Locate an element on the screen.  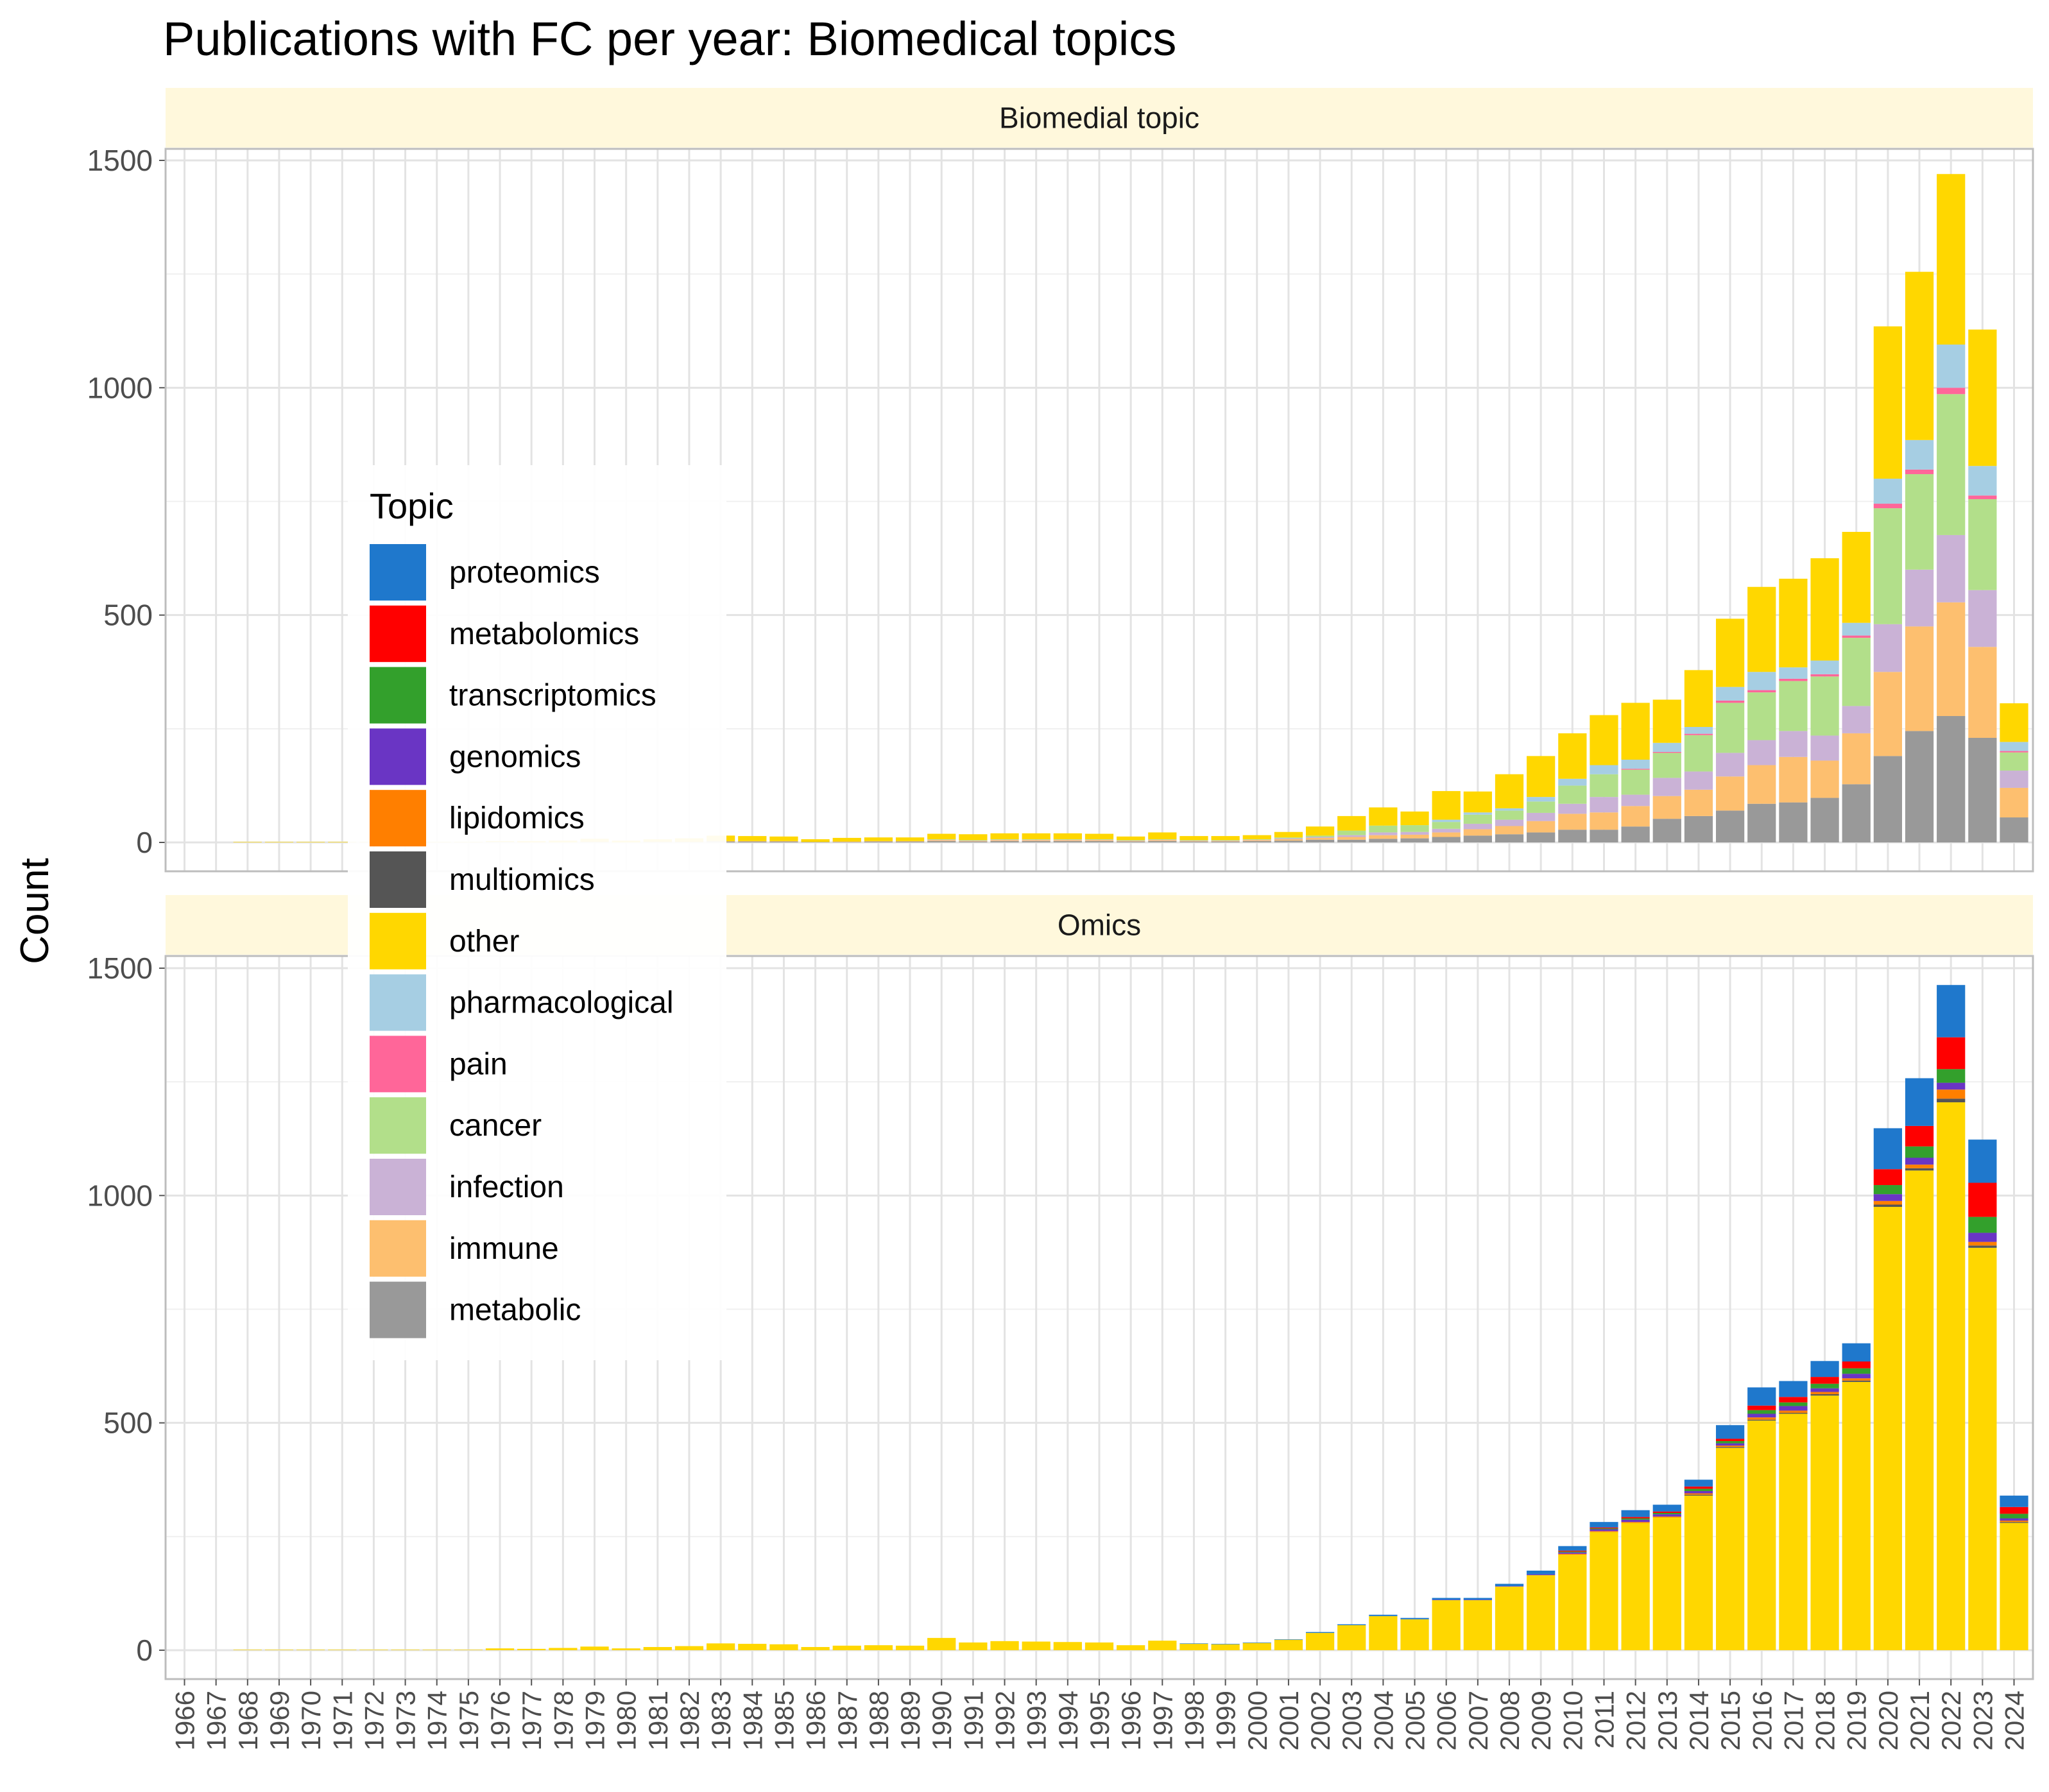
bar-segment-immune-2008 is located at coordinates (1509, 830).